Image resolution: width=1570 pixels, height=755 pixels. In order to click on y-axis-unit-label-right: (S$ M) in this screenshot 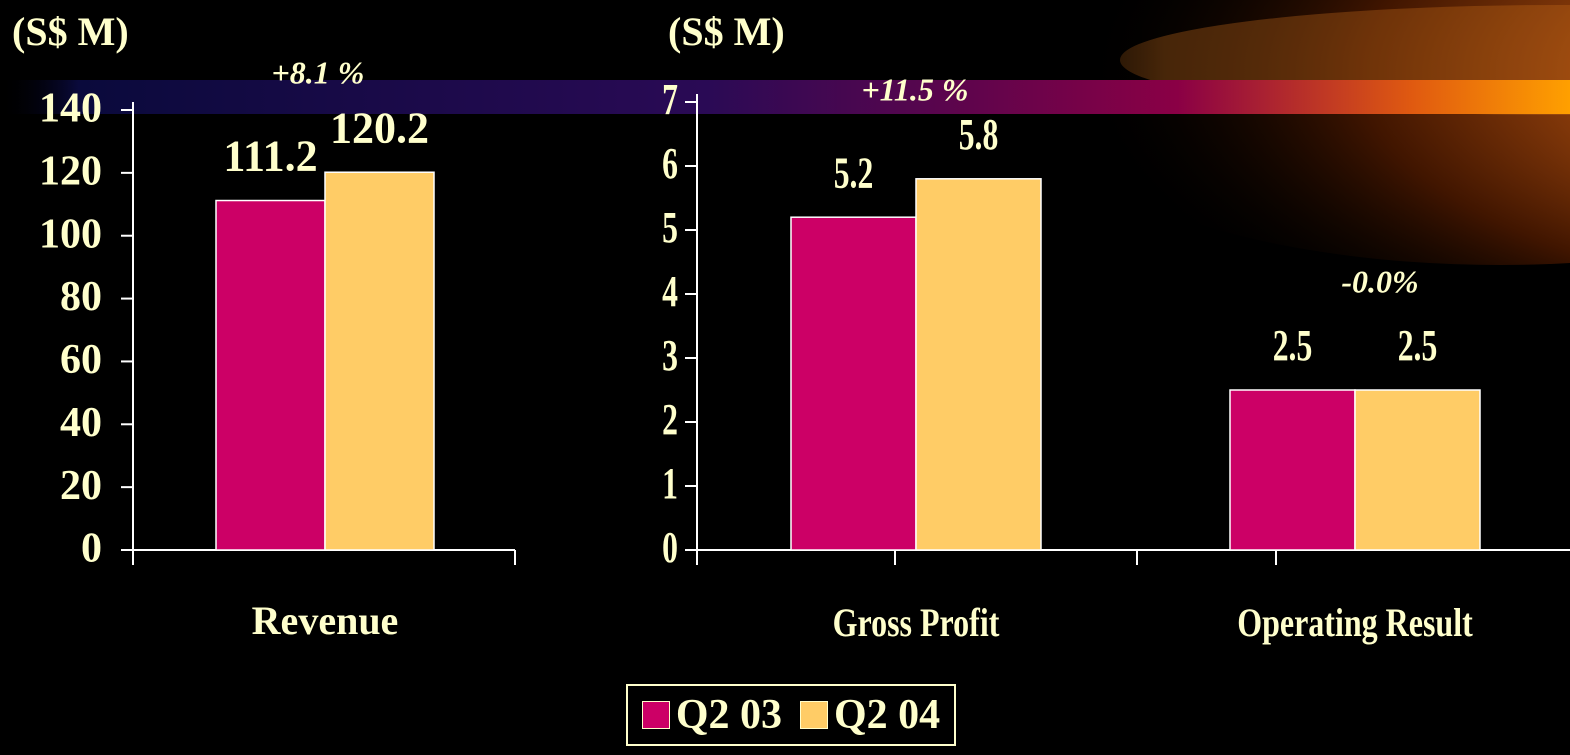, I will do `click(726, 31)`.